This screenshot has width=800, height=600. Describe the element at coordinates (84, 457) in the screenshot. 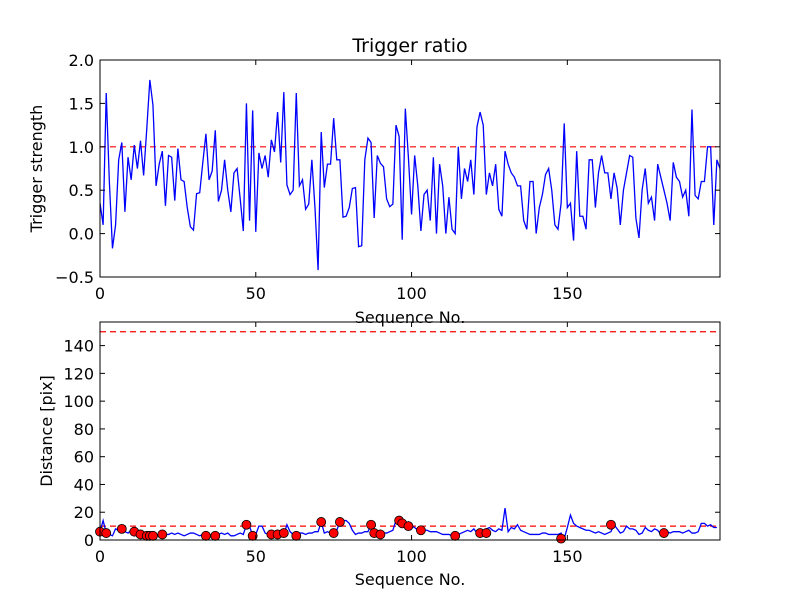

I see `y-tick-label: 60` at that location.